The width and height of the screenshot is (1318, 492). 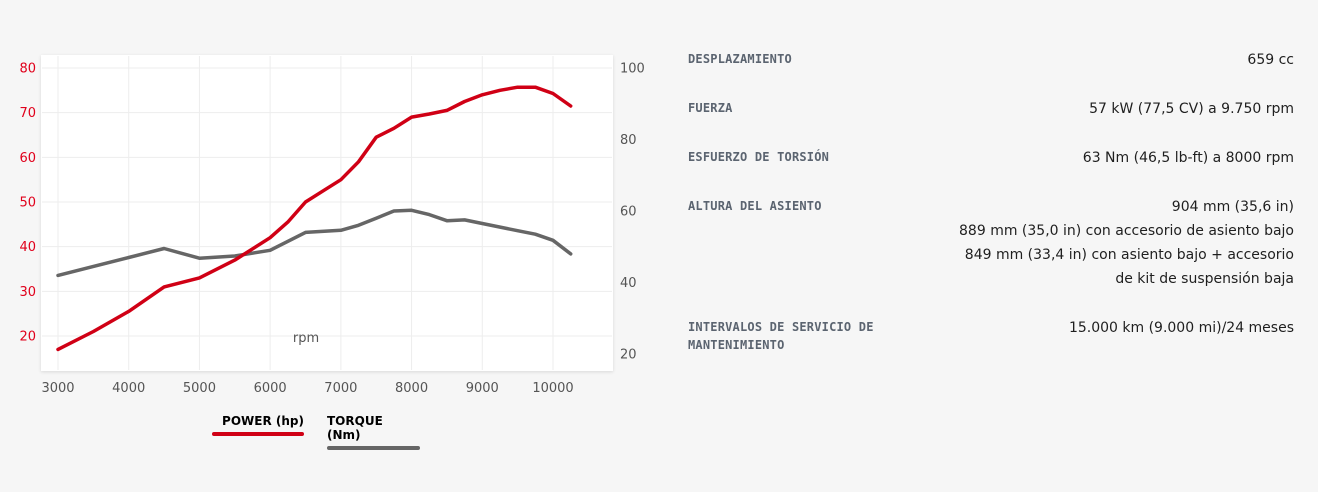 I want to click on spec-value-line: 63 Nm (46,5 lb-ft) a 8000 rpm, so click(x=1188, y=158).